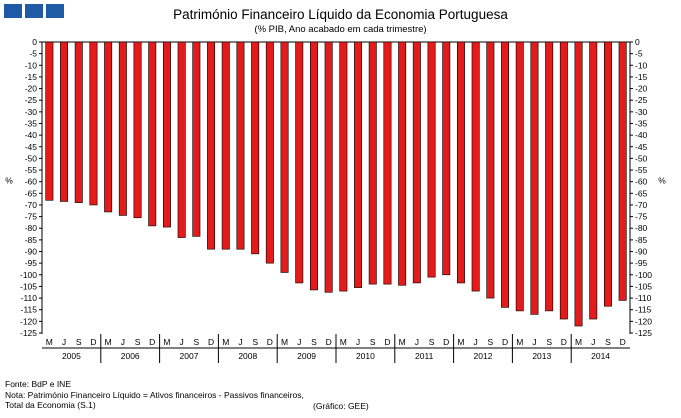 The width and height of the screenshot is (681, 418). Describe the element at coordinates (341, 406) in the screenshot. I see `chart-credit: (Gráfico: GEE)` at that location.